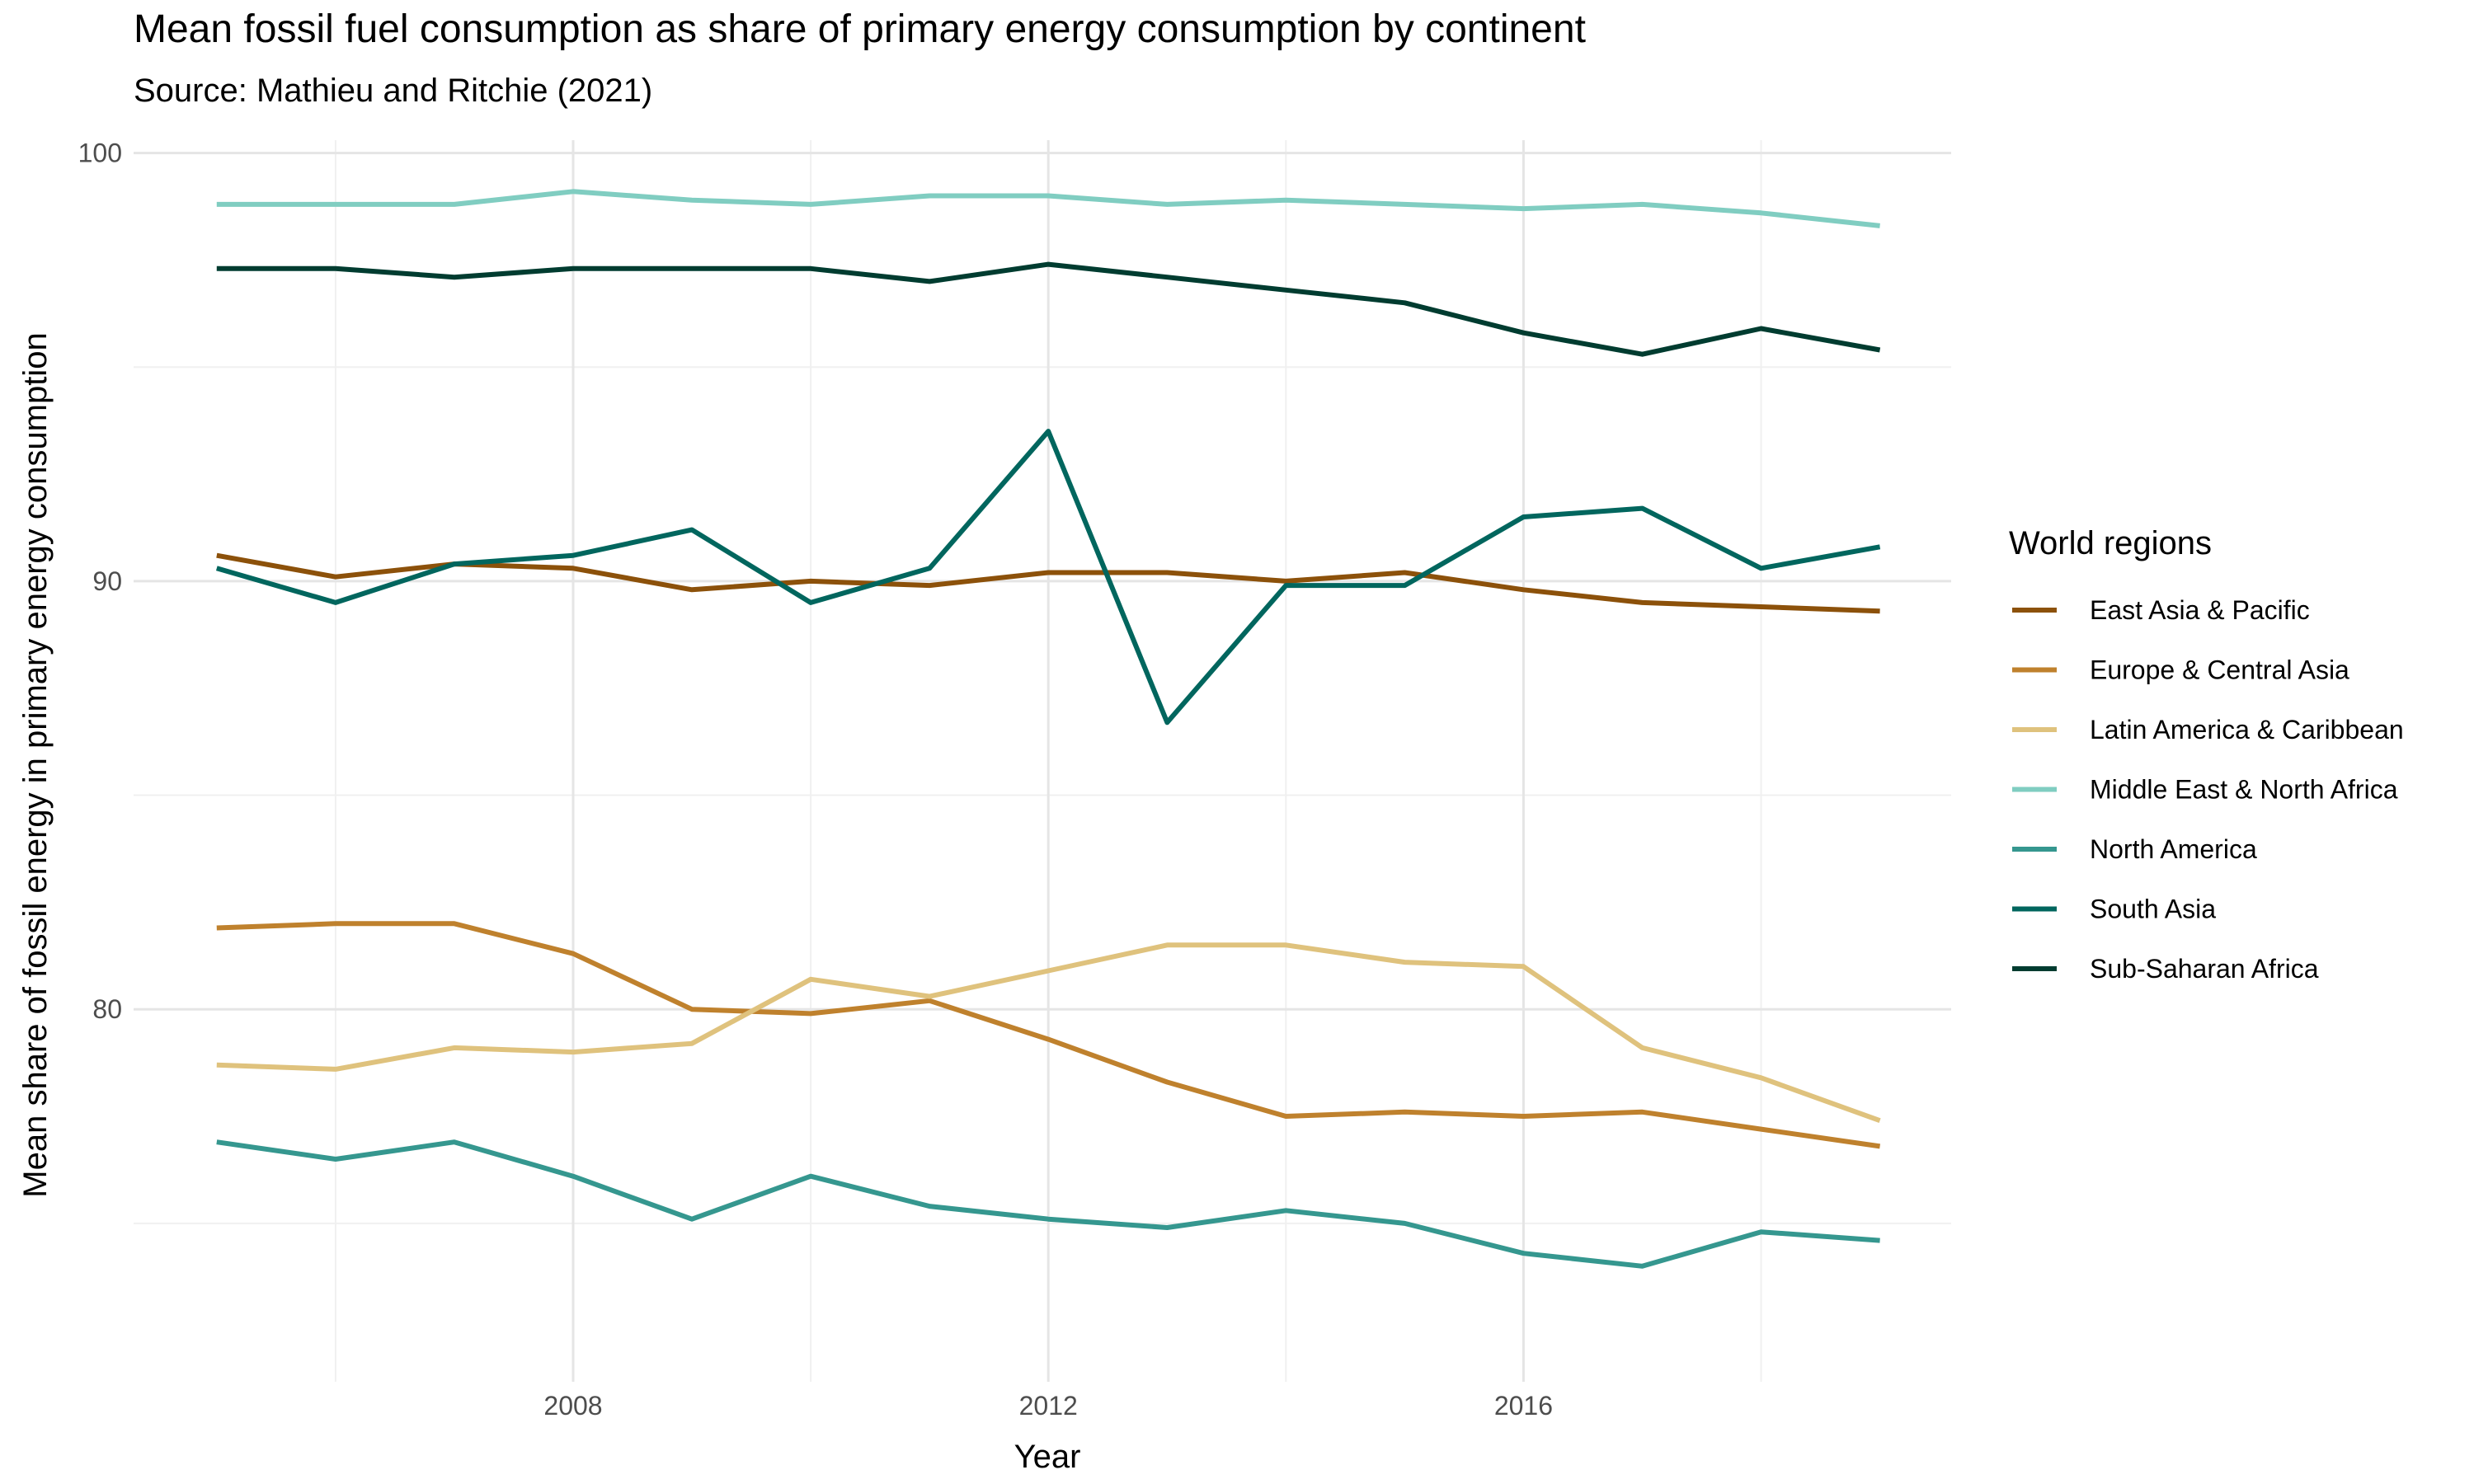 This screenshot has height=1484, width=2474. What do you see at coordinates (2204, 969) in the screenshot?
I see `legend-label: Sub-Saharan Africa` at bounding box center [2204, 969].